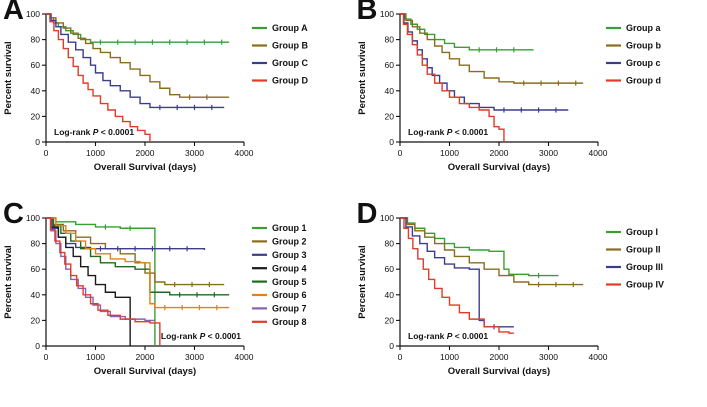 This screenshot has width=707, height=407. What do you see at coordinates (643, 46) in the screenshot?
I see `legend-label: Group b` at bounding box center [643, 46].